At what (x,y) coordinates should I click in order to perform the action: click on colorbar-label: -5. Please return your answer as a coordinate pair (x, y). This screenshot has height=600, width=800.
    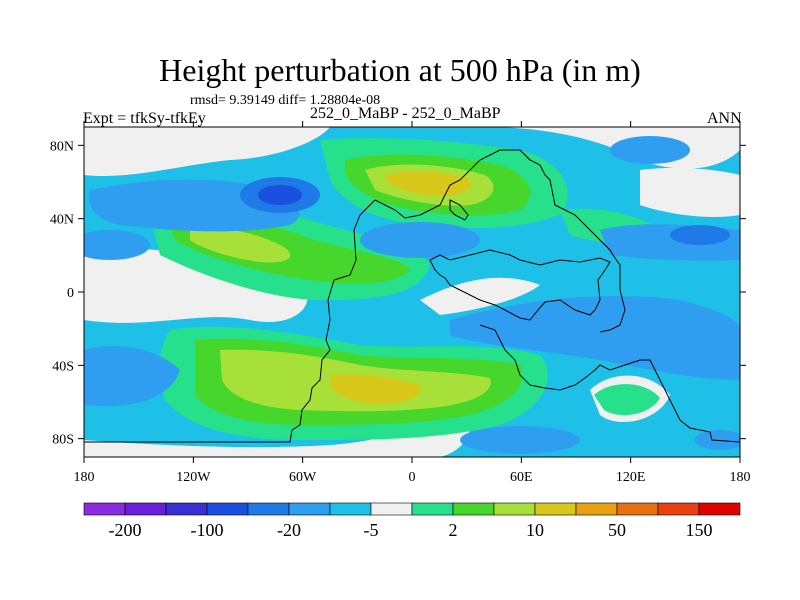
    Looking at the image, I should click on (371, 530).